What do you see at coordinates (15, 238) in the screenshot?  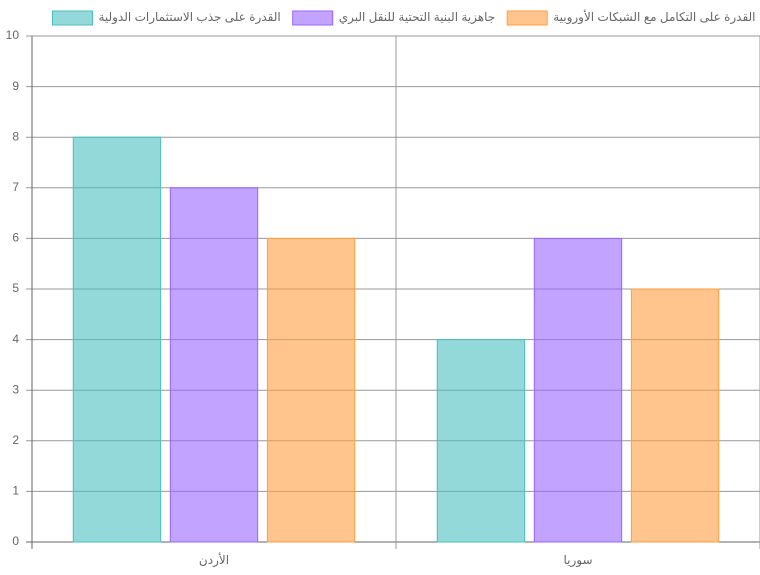 I see `y-tick-label: 6` at bounding box center [15, 238].